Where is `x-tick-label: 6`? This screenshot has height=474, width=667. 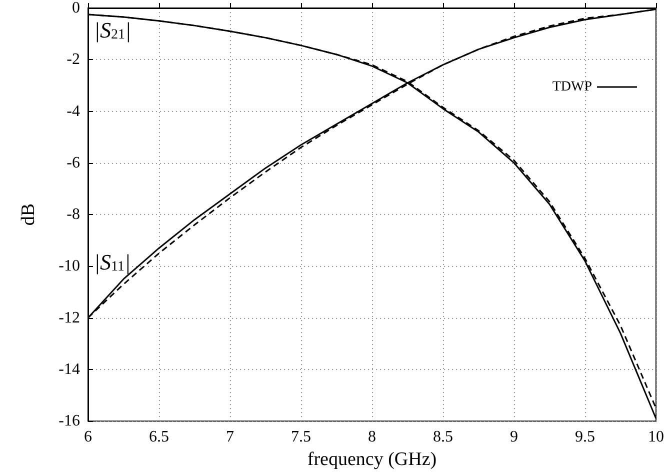
x-tick-label: 6 is located at coordinates (88, 437).